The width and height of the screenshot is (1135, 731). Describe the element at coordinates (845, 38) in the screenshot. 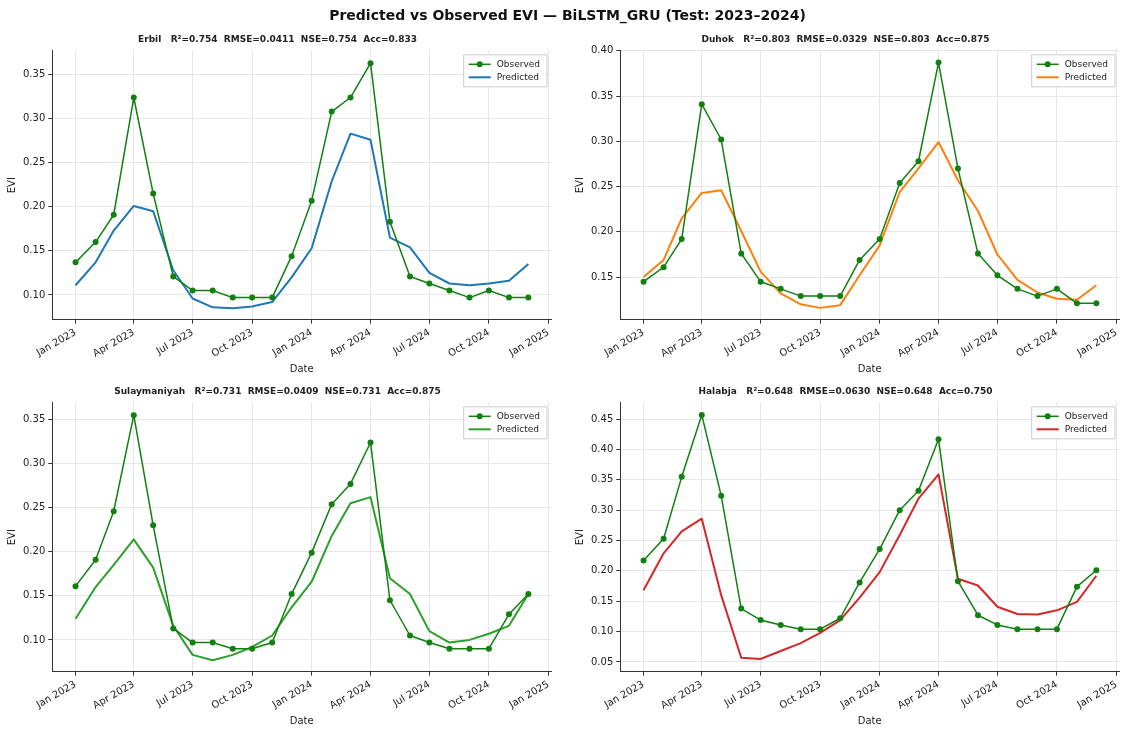

I see `chart-title: Duhok R²=0.803 RMSE=0.0329 NSE=0.803 Acc=0.875` at that location.